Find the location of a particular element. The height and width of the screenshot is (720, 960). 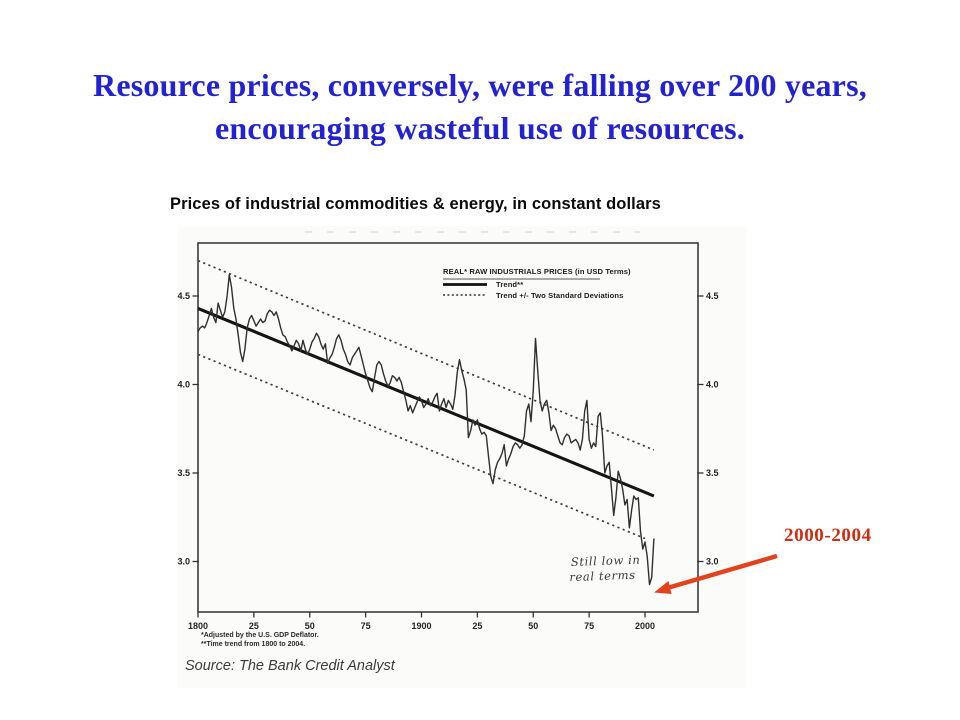

source-text: Source: The Bank Credit Analyst is located at coordinates (290, 666).